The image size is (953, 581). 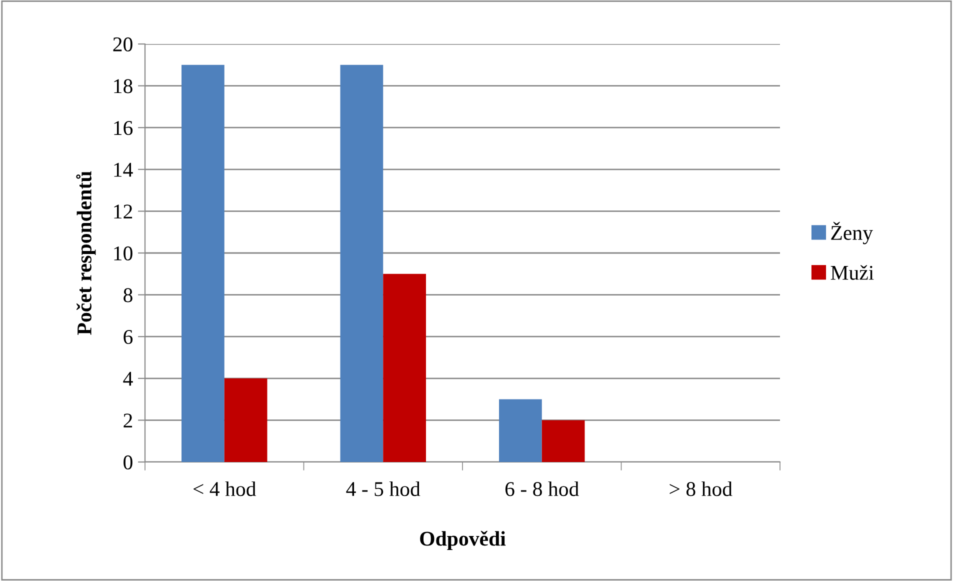 I want to click on x-tick-label: < 4 hod, so click(x=225, y=488).